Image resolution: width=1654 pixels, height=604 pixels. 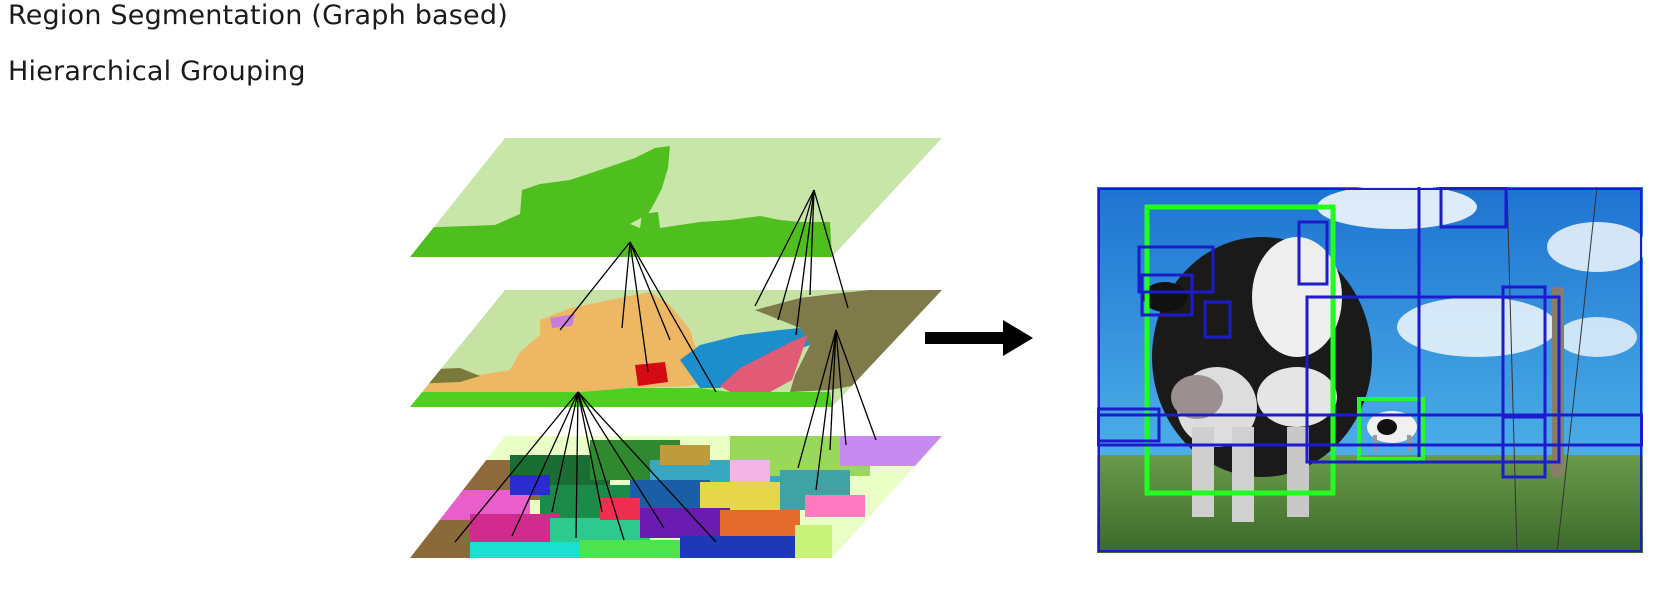 I want to click on region-segmentation-line: Region Segmentation (Graph based), so click(x=258, y=15).